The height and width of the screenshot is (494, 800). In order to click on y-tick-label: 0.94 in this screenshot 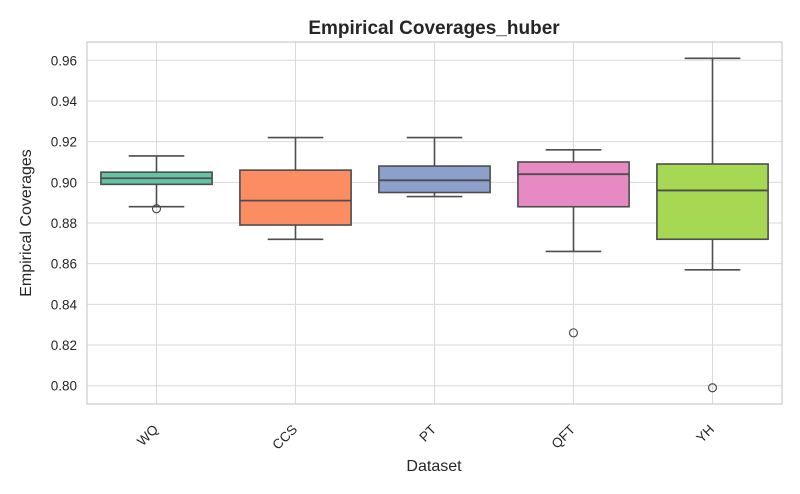, I will do `click(64, 101)`.